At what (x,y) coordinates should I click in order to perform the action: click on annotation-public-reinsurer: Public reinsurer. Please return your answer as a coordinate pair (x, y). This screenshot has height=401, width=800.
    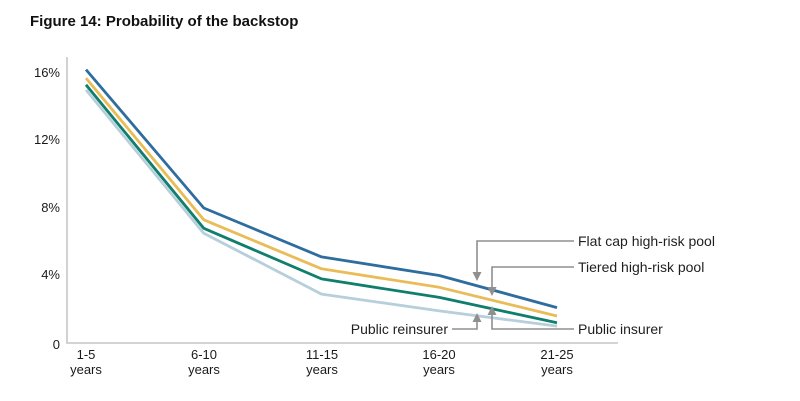
    Looking at the image, I should click on (399, 329).